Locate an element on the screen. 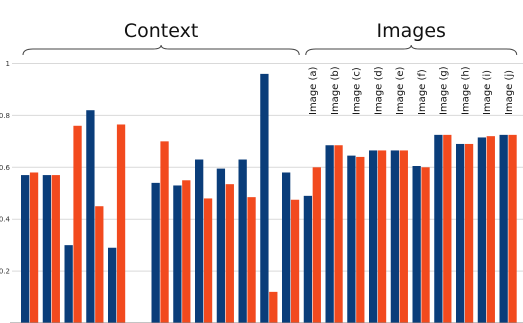  group-title: Images is located at coordinates (411, 31).